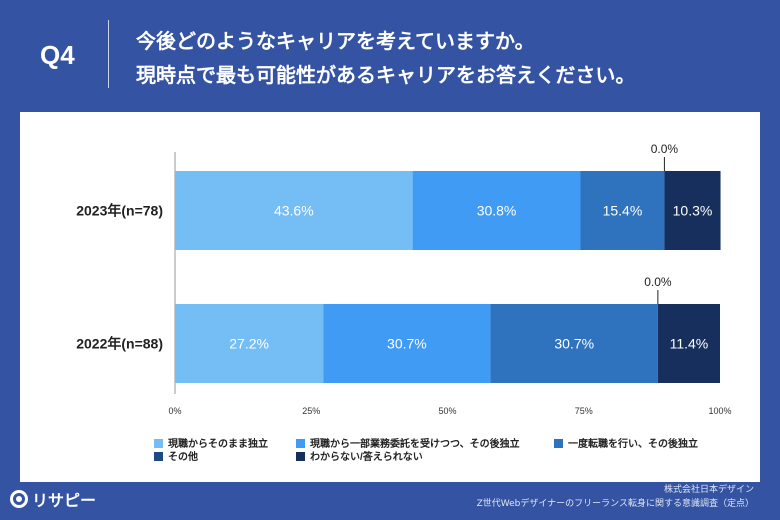  Describe the element at coordinates (174, 411) in the screenshot. I see `x-tick-label: 0%` at that location.